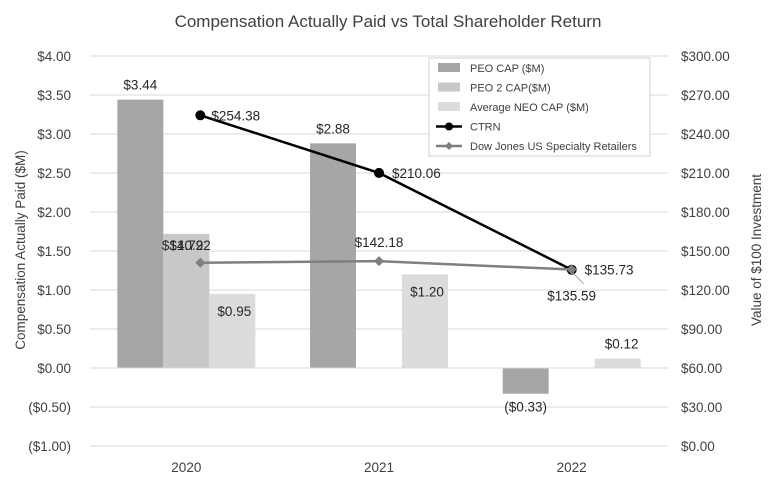 The width and height of the screenshot is (776, 483). What do you see at coordinates (49, 446) in the screenshot?
I see `y-tick-label: ($1.00)` at bounding box center [49, 446].